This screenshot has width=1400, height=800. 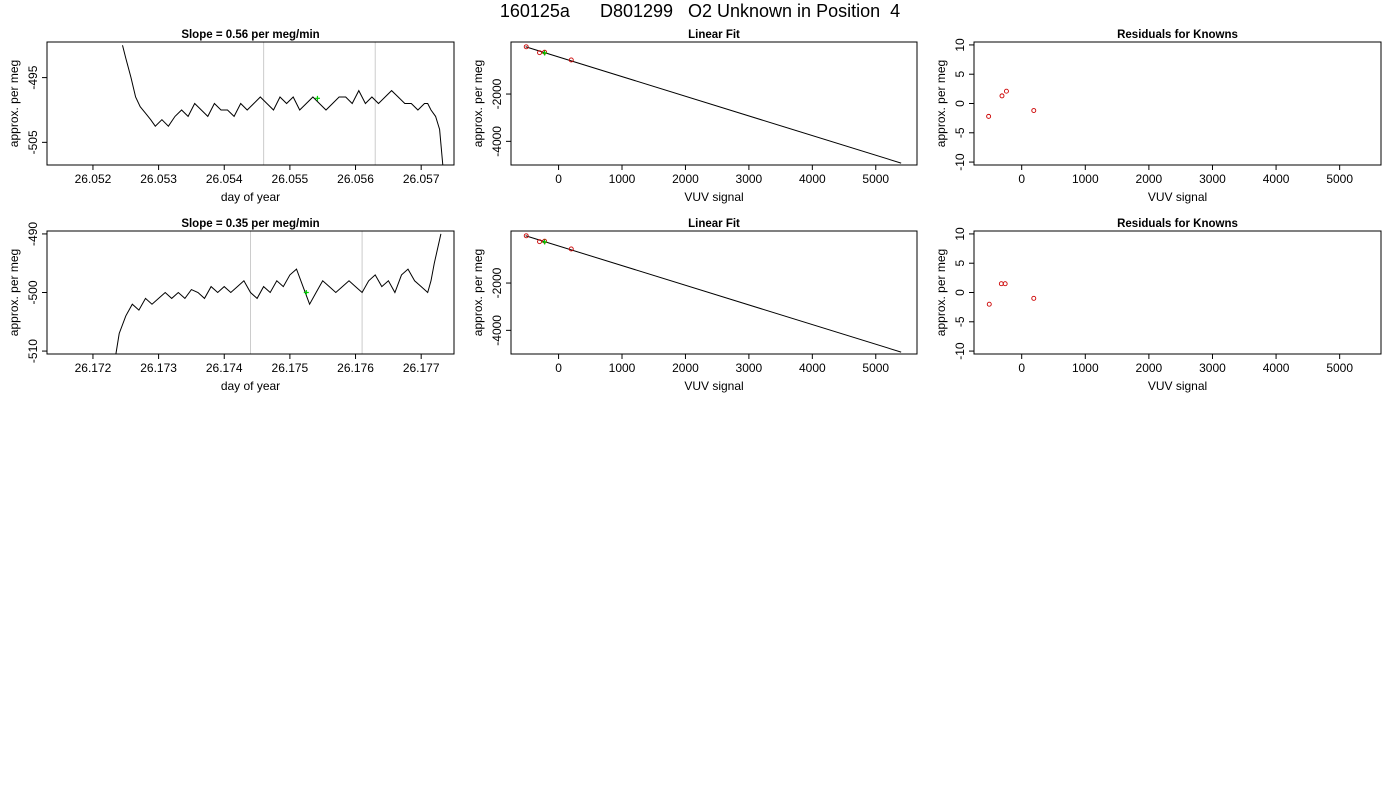 I want to click on y-tick-label: -500, so click(x=33, y=292).